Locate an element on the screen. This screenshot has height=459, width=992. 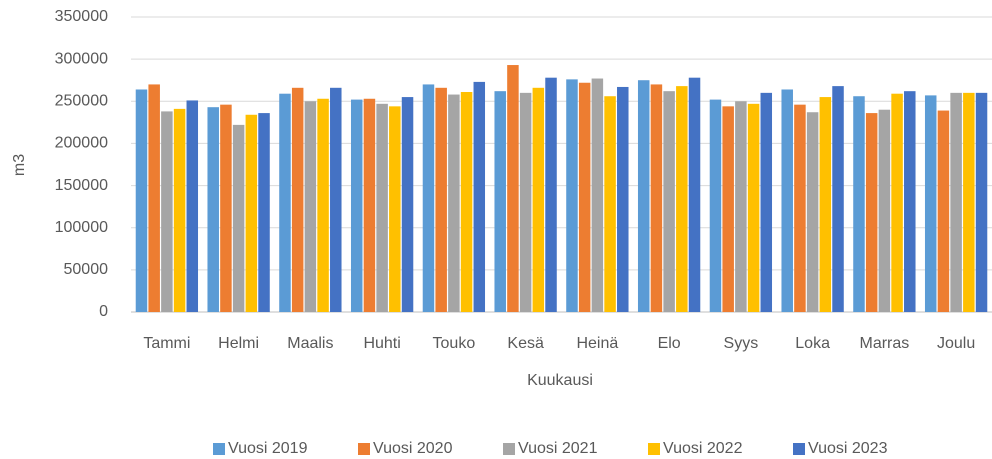
x-tick-label: Helmi is located at coordinates (238, 343).